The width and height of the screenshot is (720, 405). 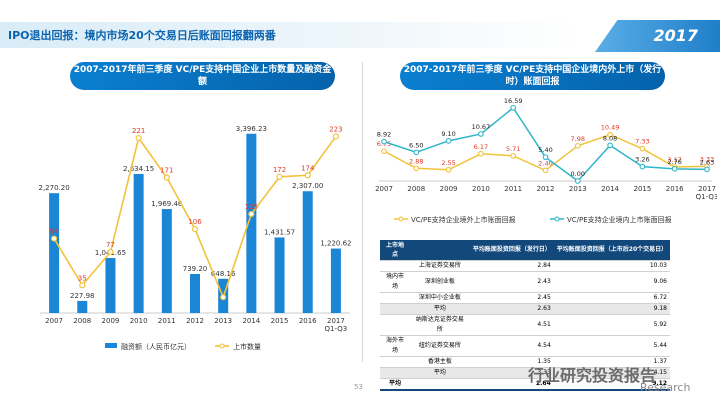 I want to click on line-value-label: 221, so click(x=138, y=131).